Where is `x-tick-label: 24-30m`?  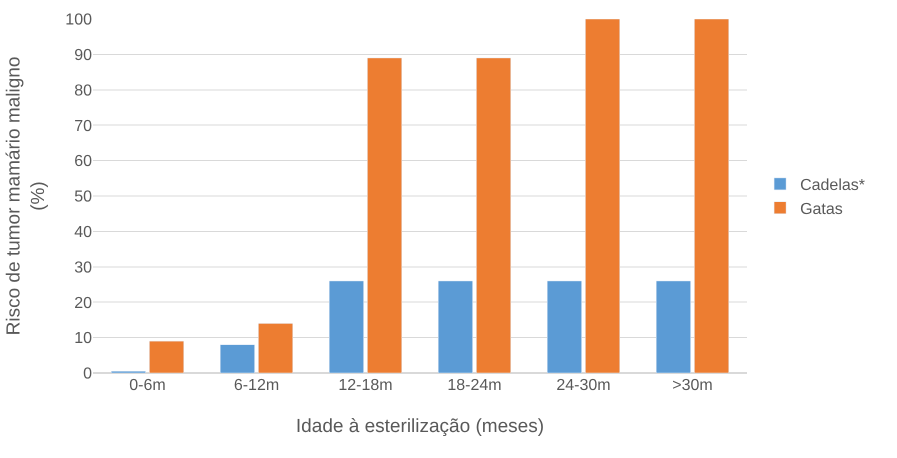 x-tick-label: 24-30m is located at coordinates (583, 385).